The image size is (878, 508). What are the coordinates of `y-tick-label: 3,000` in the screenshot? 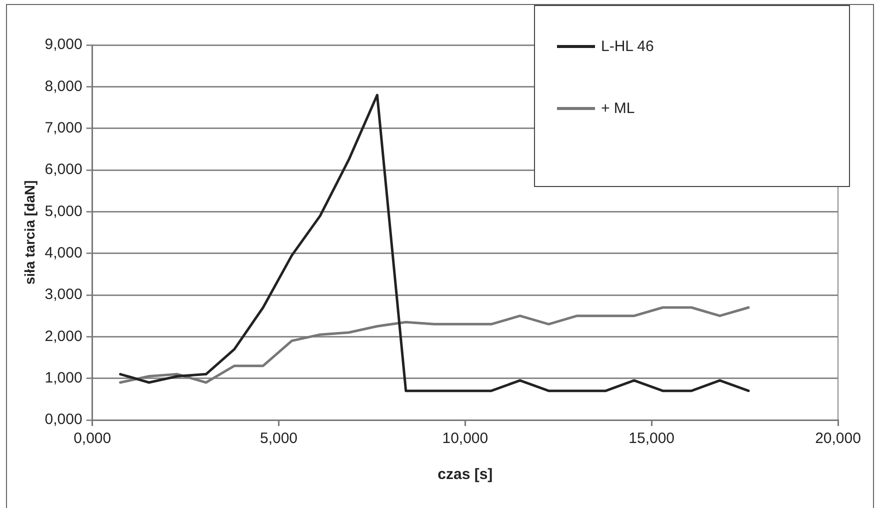 It's located at (63, 295).